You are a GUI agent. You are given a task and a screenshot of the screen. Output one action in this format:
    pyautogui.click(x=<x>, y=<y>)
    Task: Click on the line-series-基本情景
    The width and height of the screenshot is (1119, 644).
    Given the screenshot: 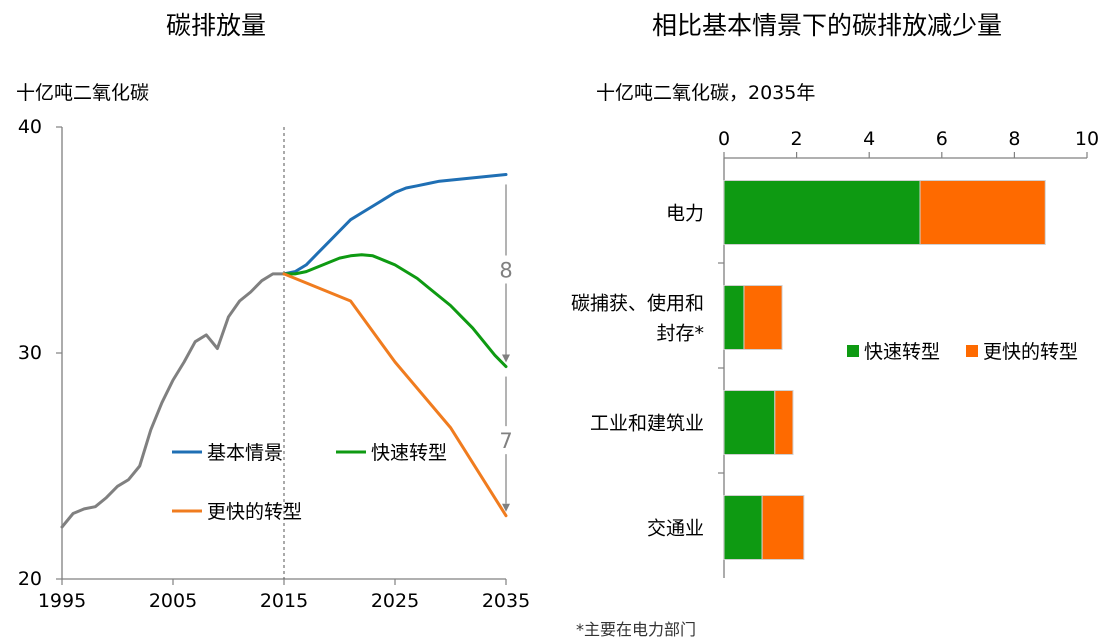 What is the action you would take?
    pyautogui.click(x=395, y=224)
    